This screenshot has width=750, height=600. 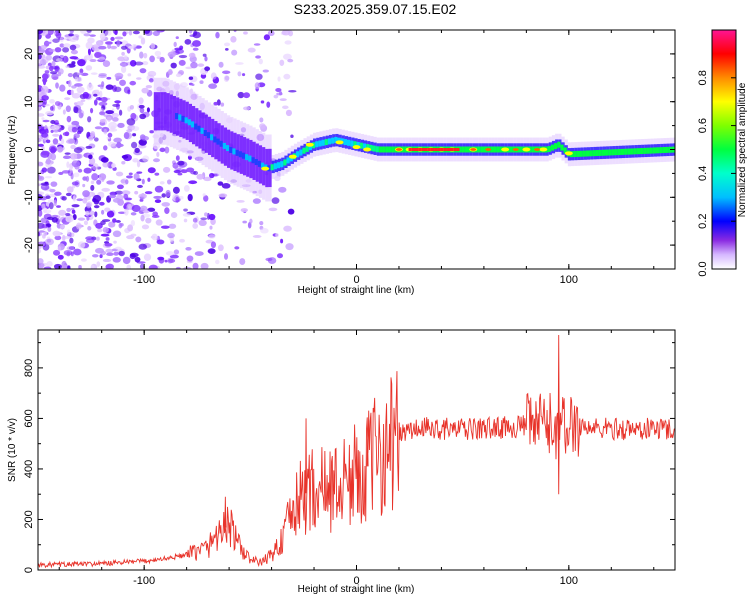 What do you see at coordinates (356, 147) in the screenshot?
I see `spectrogram-hot-cell` at bounding box center [356, 147].